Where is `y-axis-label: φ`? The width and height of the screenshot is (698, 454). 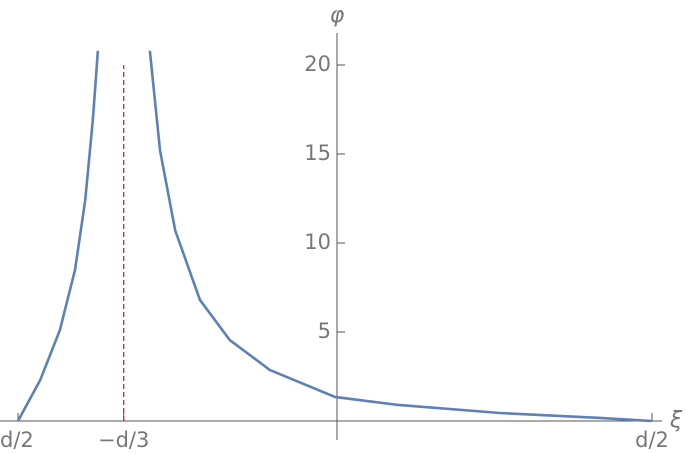
y-axis-label: φ is located at coordinates (337, 15).